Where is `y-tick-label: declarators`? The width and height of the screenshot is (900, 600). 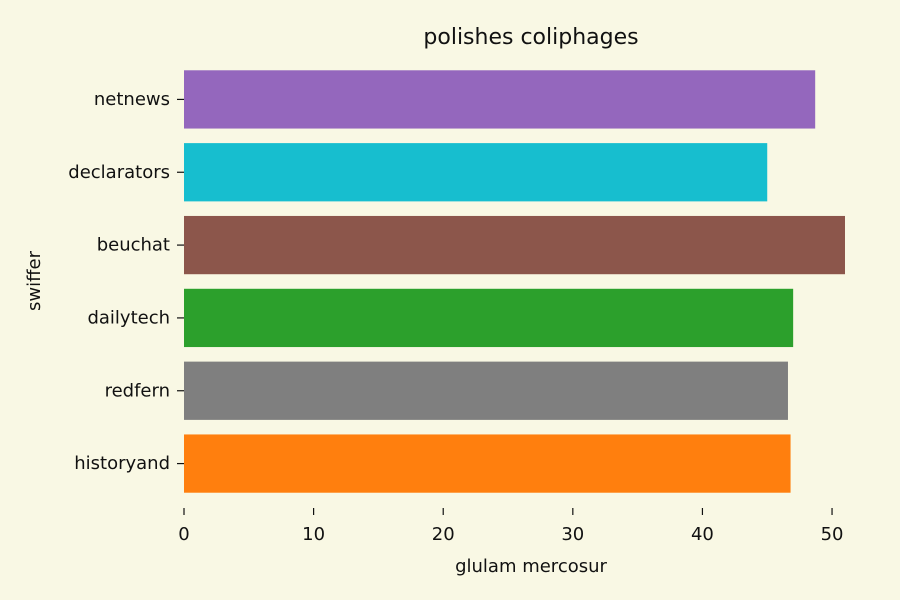 y-tick-label: declarators is located at coordinates (119, 172).